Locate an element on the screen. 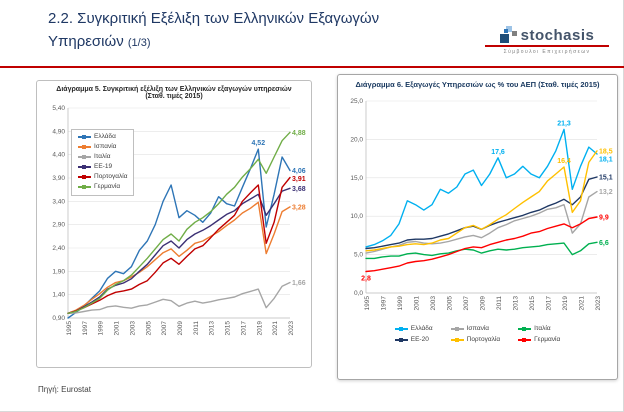  end-value-label: 3,28 is located at coordinates (299, 207).